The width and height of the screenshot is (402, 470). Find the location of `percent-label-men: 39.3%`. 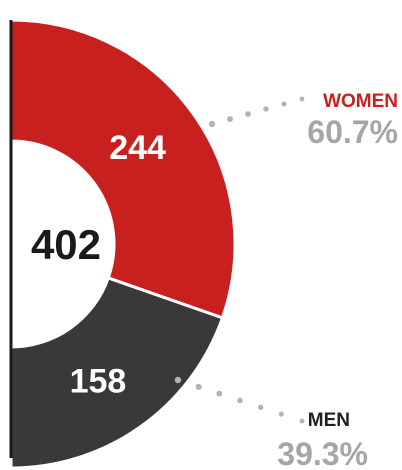

percent-label-men: 39.3% is located at coordinates (322, 453).